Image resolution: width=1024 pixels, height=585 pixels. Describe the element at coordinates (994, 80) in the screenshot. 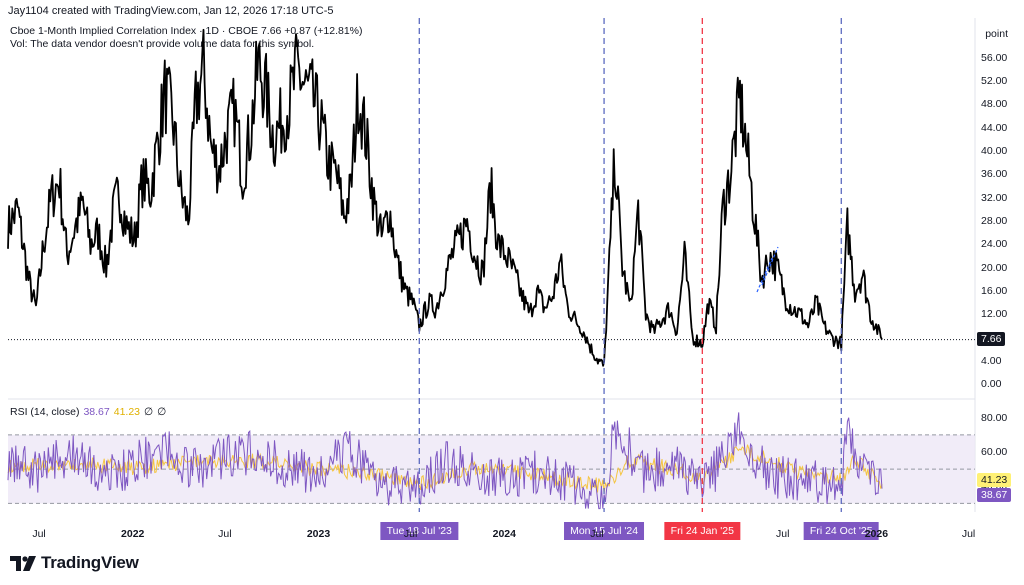

I see `price-tick-label: 52.00` at that location.